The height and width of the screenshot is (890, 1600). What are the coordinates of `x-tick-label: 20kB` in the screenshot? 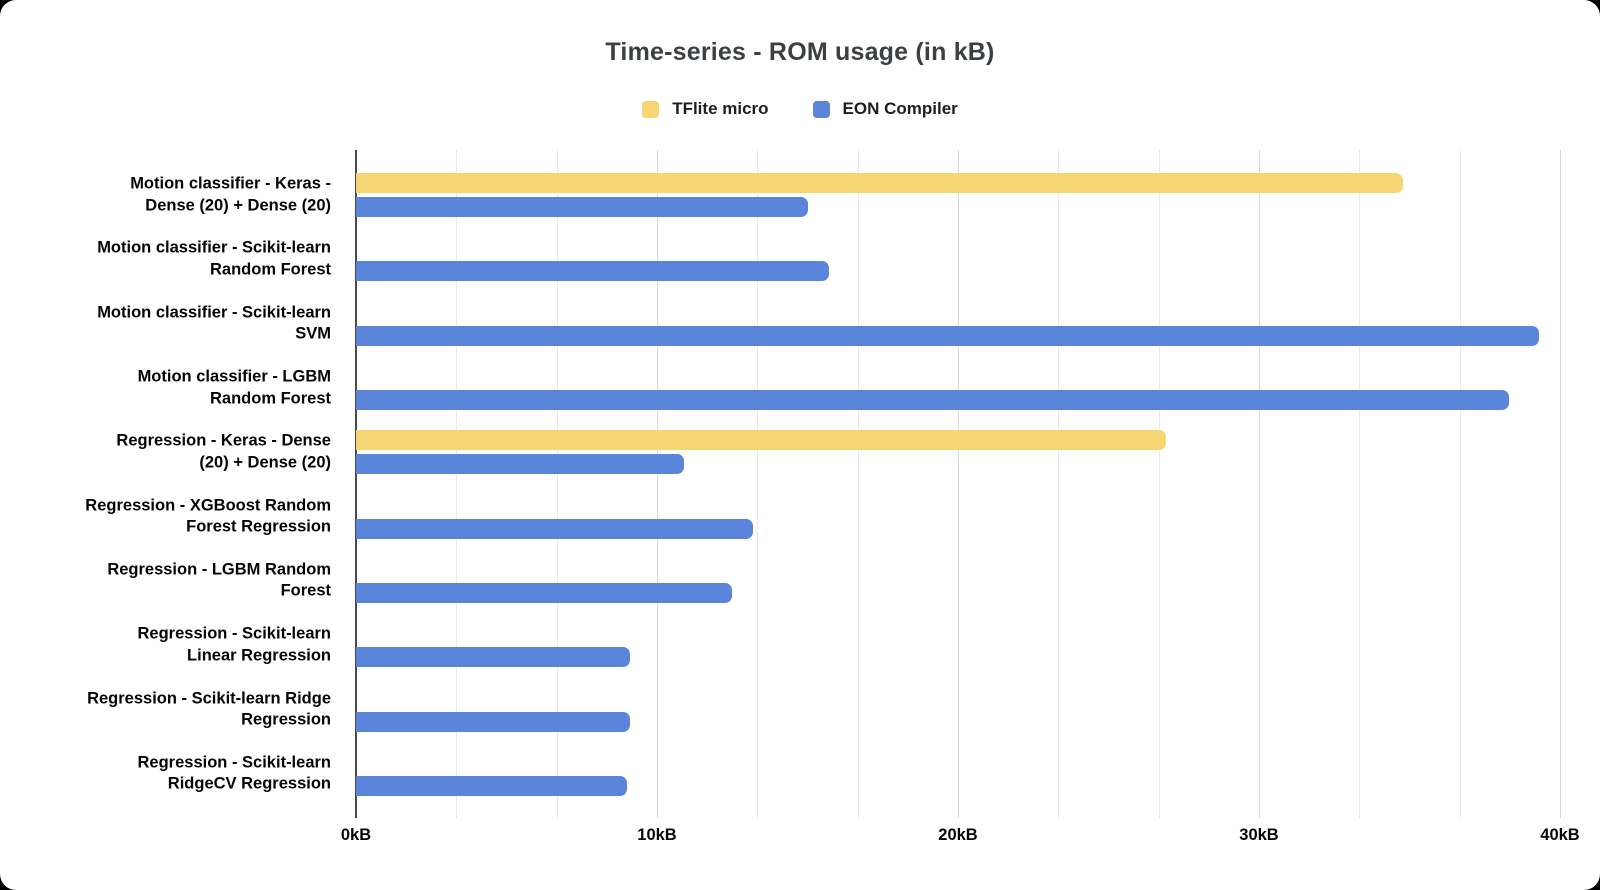 It's located at (958, 835).